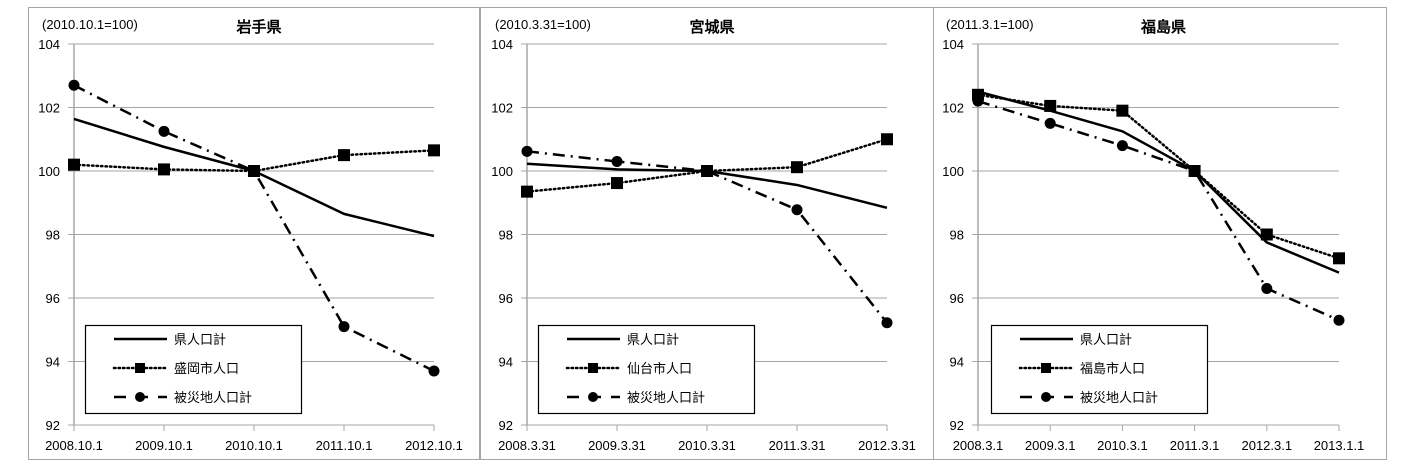 This screenshot has height=473, width=1411. I want to click on x-tick-label: 2009.3.31, so click(617, 445).